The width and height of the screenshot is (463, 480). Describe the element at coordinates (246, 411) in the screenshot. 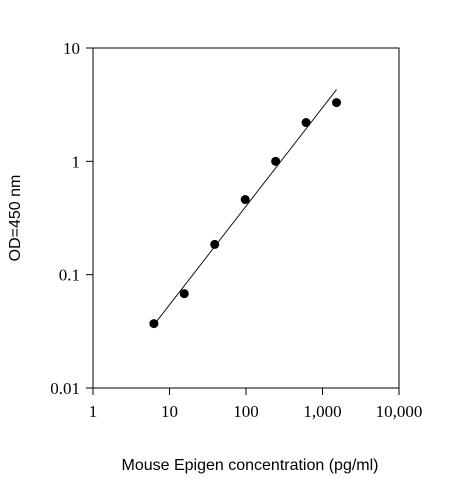

I see `x-tick-label: 100` at that location.